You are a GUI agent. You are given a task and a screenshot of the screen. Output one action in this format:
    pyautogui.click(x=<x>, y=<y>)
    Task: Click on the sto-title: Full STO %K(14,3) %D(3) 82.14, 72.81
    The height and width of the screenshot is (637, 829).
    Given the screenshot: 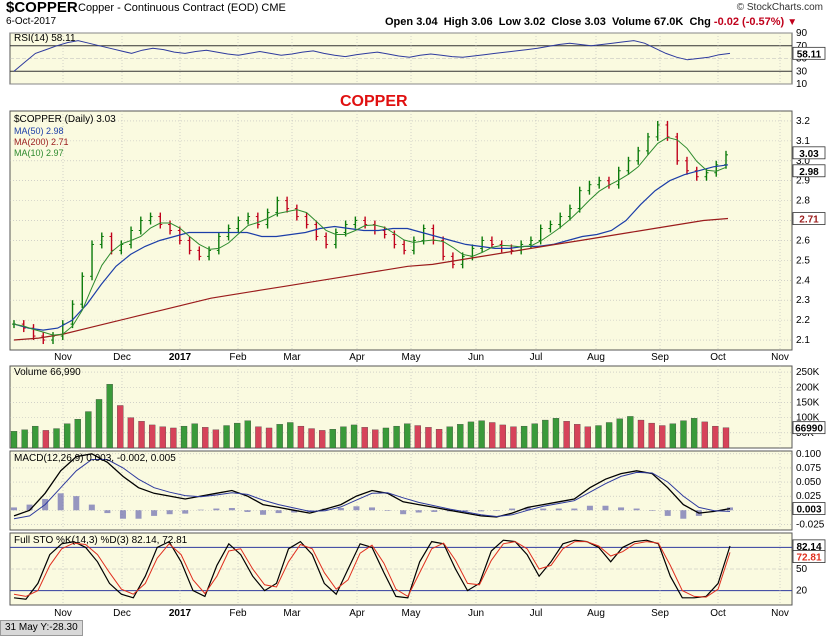 What is the action you would take?
    pyautogui.click(x=101, y=540)
    